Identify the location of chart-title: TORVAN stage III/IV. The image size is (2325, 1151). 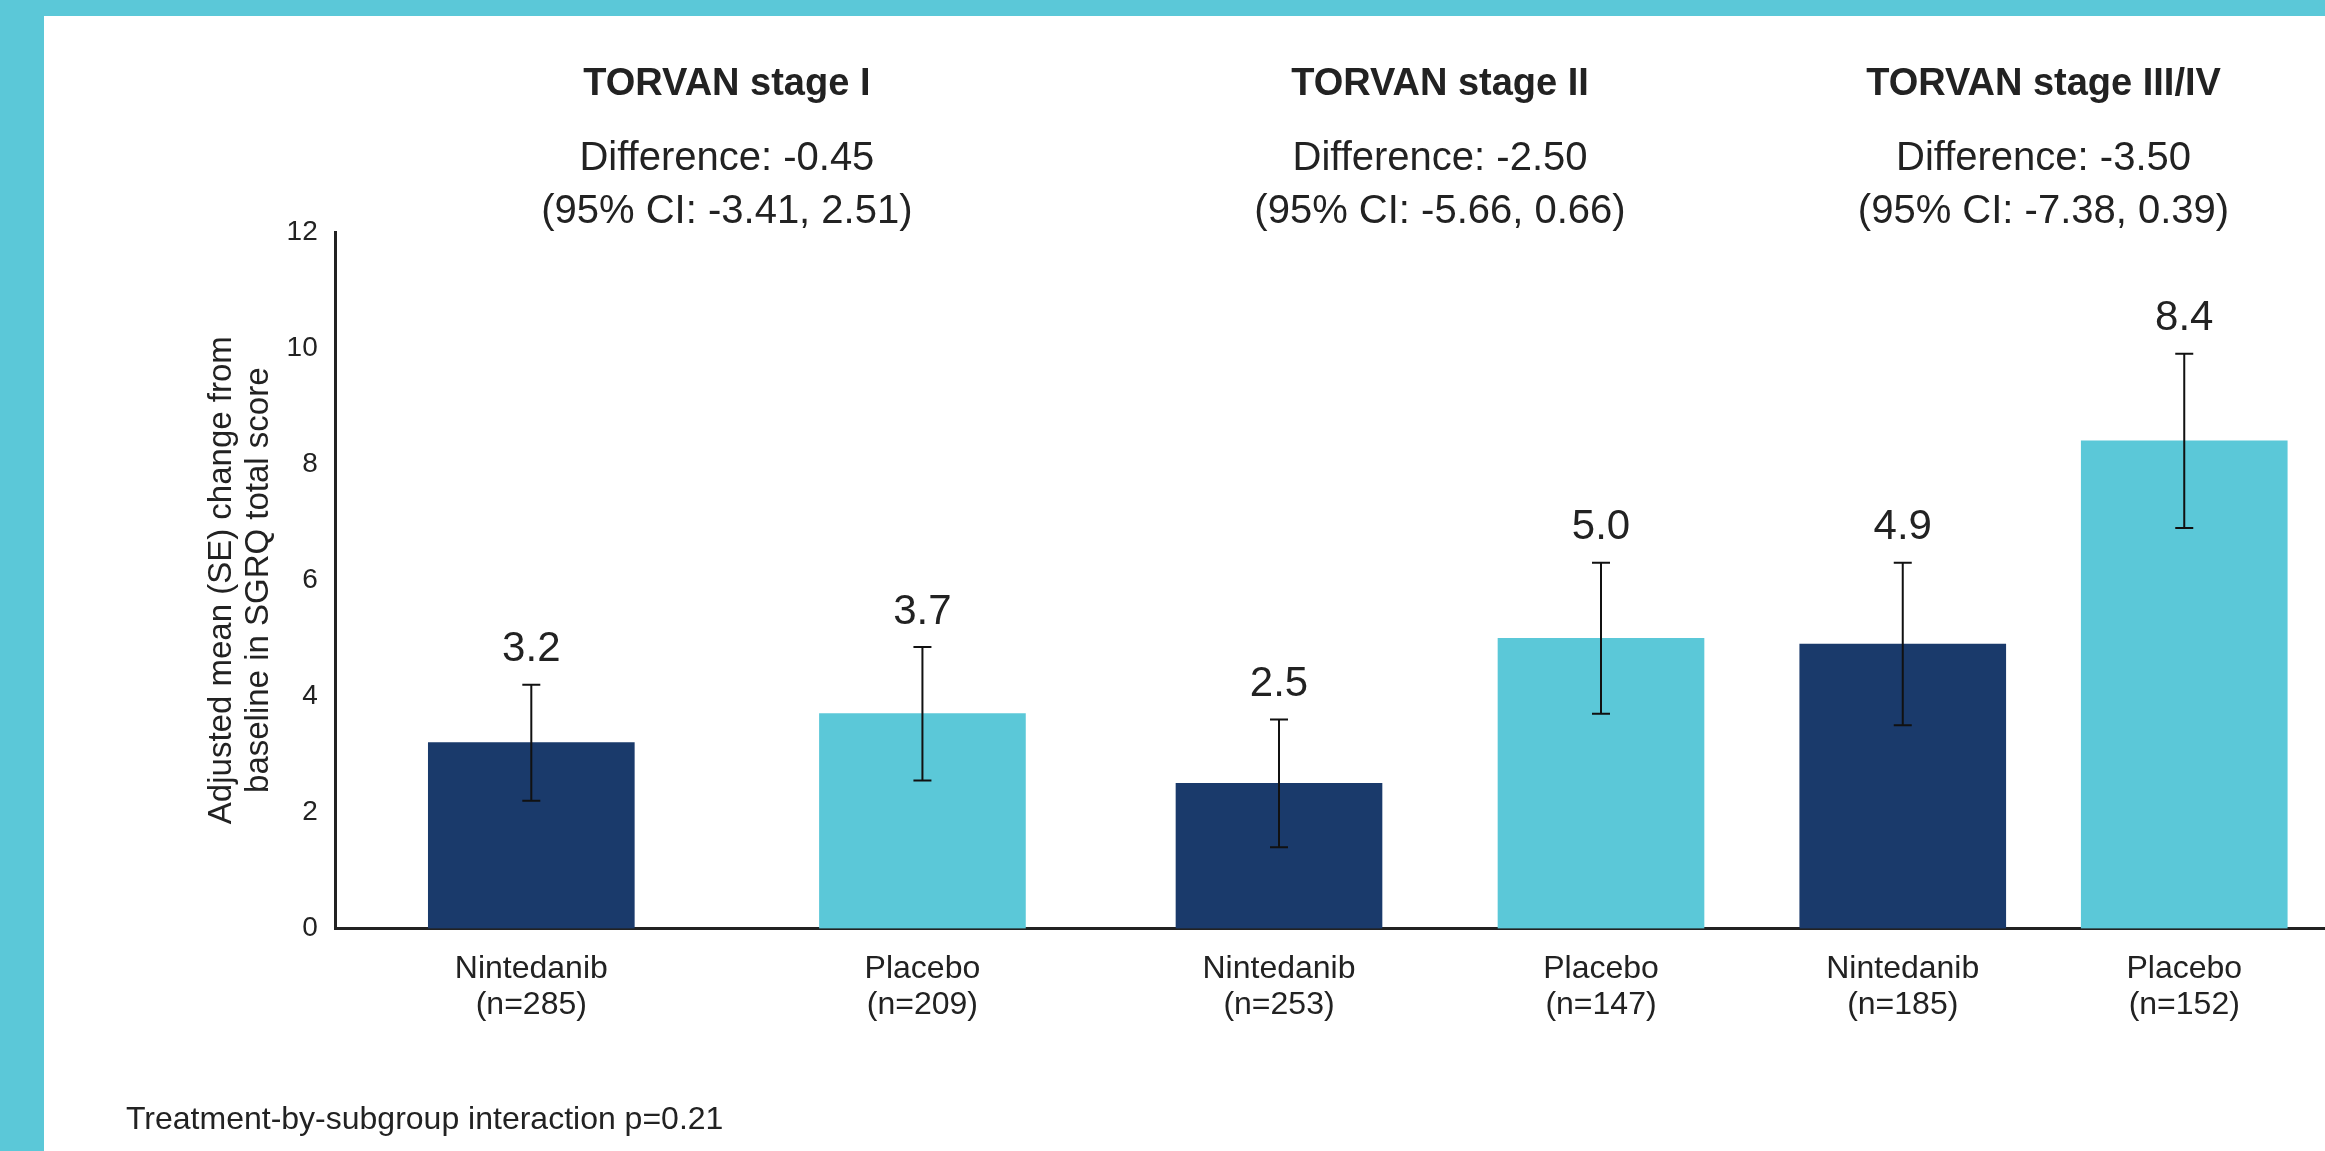
(2044, 82).